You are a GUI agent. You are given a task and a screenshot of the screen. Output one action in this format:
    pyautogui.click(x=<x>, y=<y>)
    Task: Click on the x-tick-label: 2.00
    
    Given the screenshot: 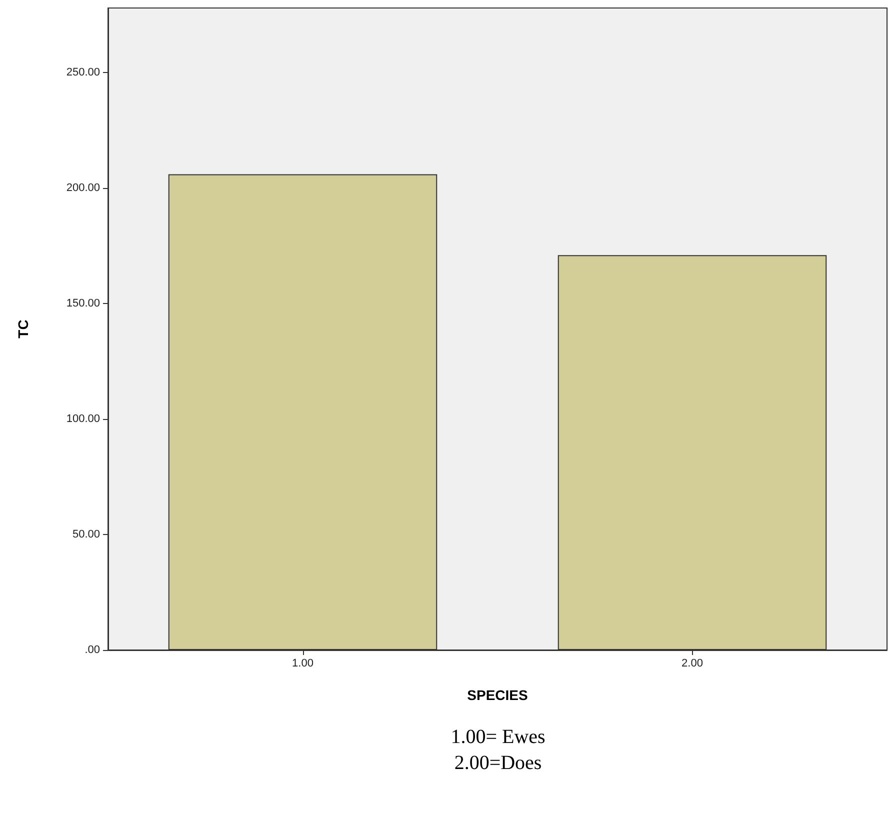 What is the action you would take?
    pyautogui.click(x=692, y=664)
    